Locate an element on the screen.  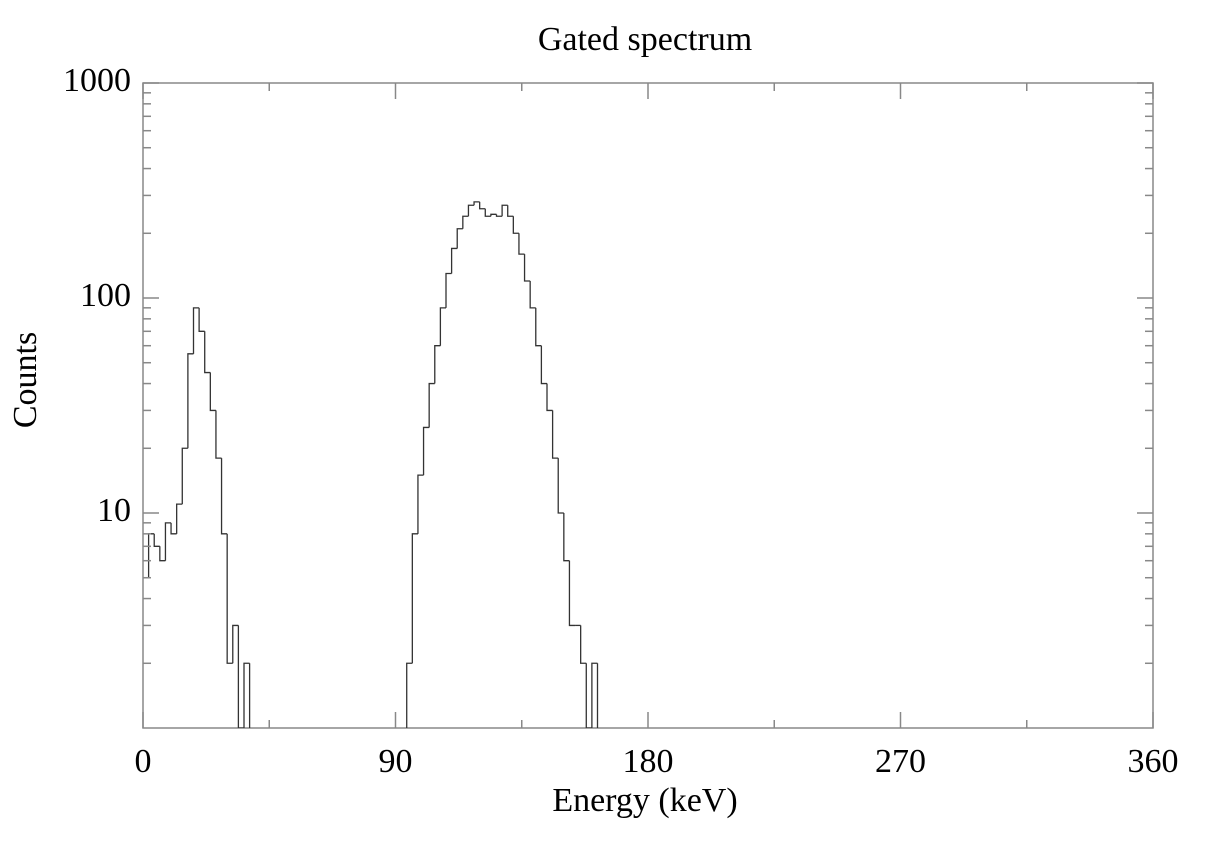
x-tick-label: 0 is located at coordinates (143, 761).